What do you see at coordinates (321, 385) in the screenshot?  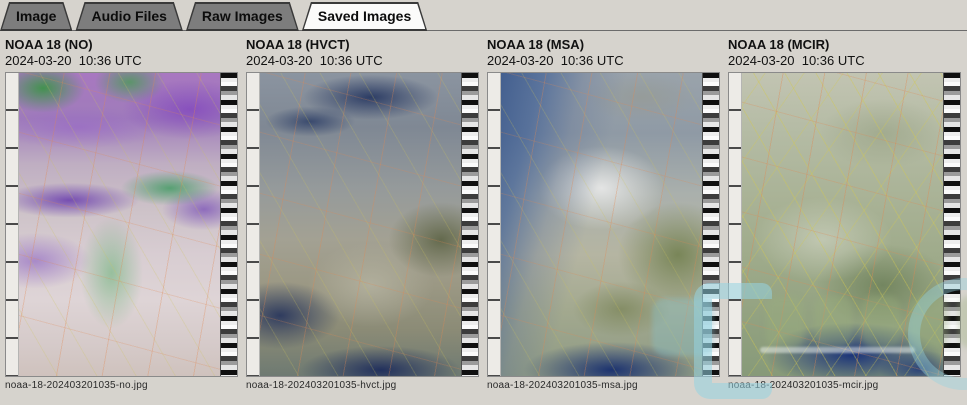 I see `image-filename: noaa-18-202403201035-hvct.jpg` at bounding box center [321, 385].